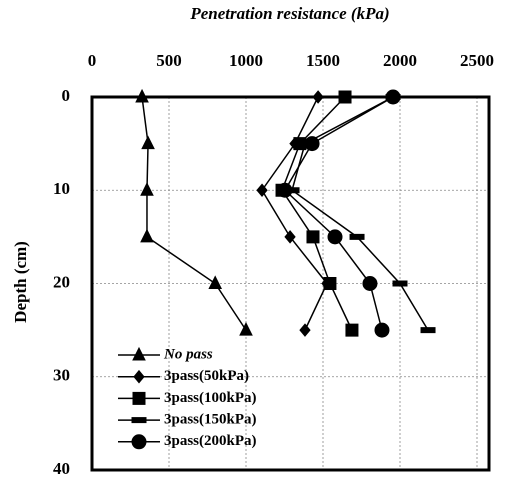  I want to click on y-tick-label: 20, so click(61, 281).